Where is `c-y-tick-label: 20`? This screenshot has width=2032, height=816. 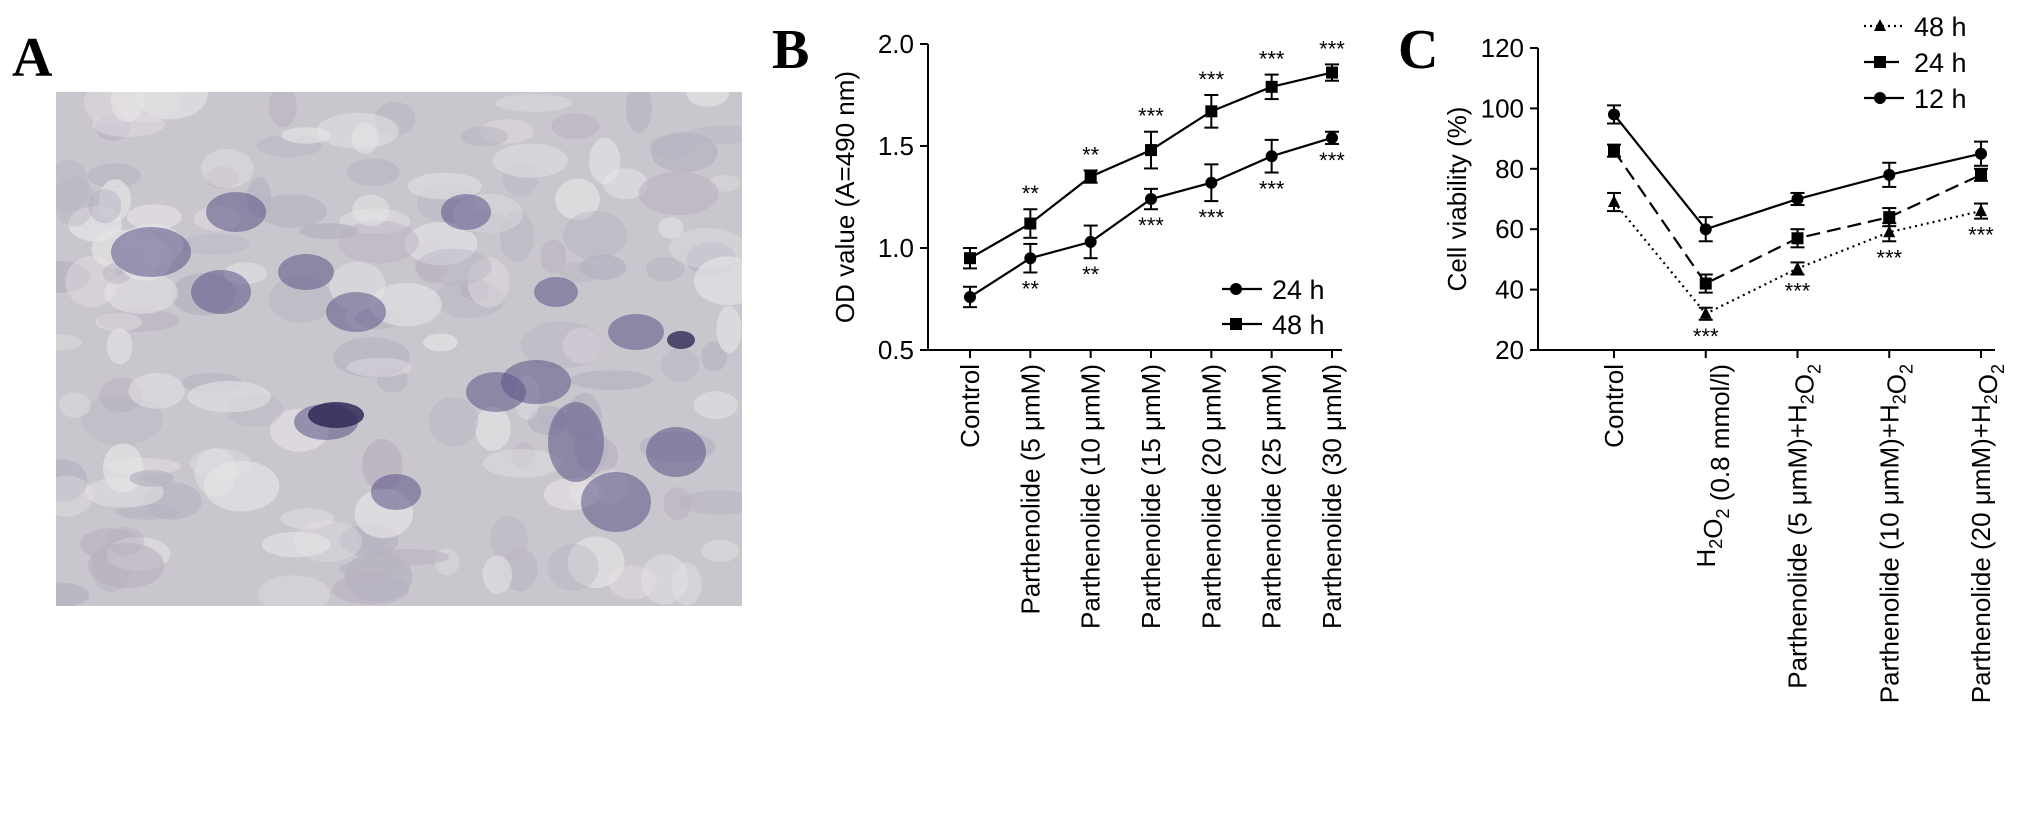 c-y-tick-label: 20 is located at coordinates (1509, 350).